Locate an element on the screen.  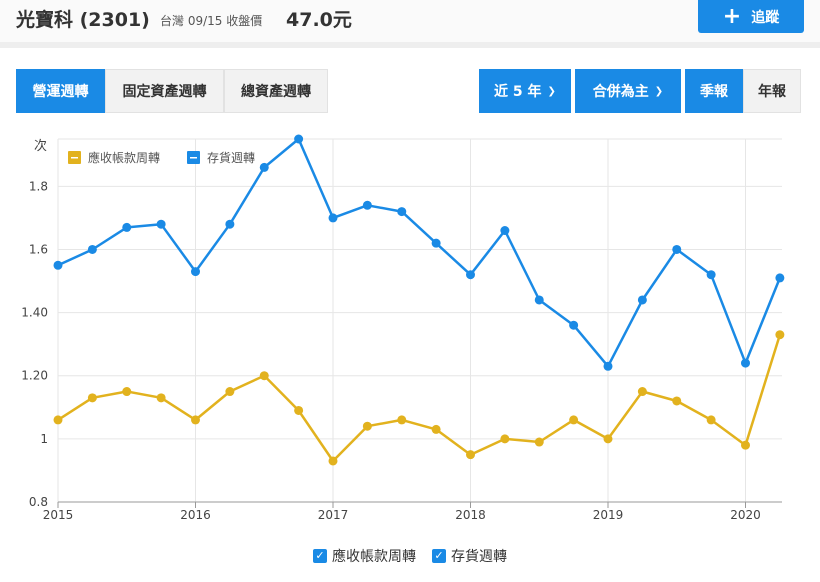
period-dropdown: 近 5 年 ❯ is located at coordinates (525, 91).